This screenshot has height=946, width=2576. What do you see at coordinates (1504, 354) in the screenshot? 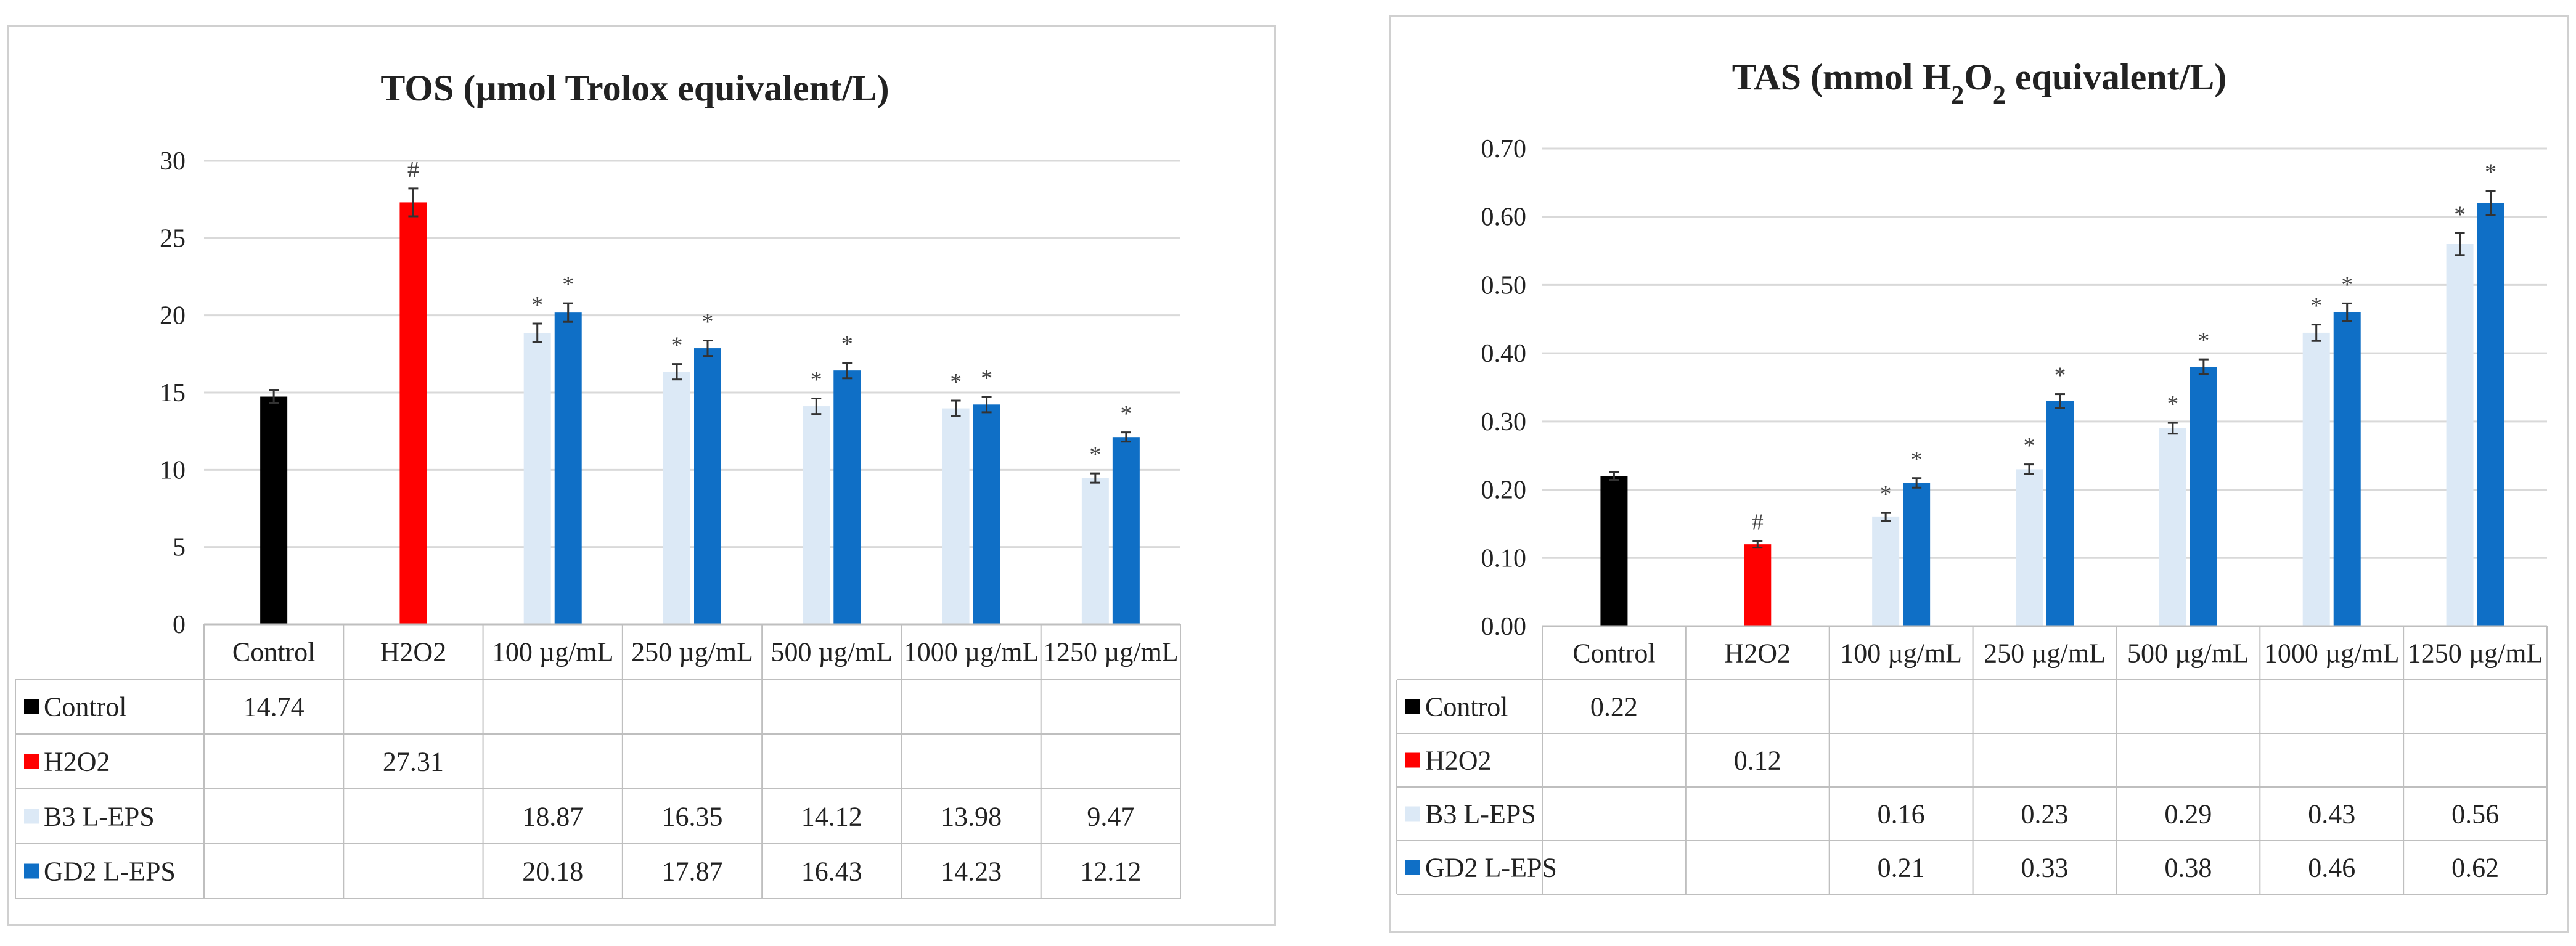
I see `y-tick-label: 0.40` at bounding box center [1504, 354].